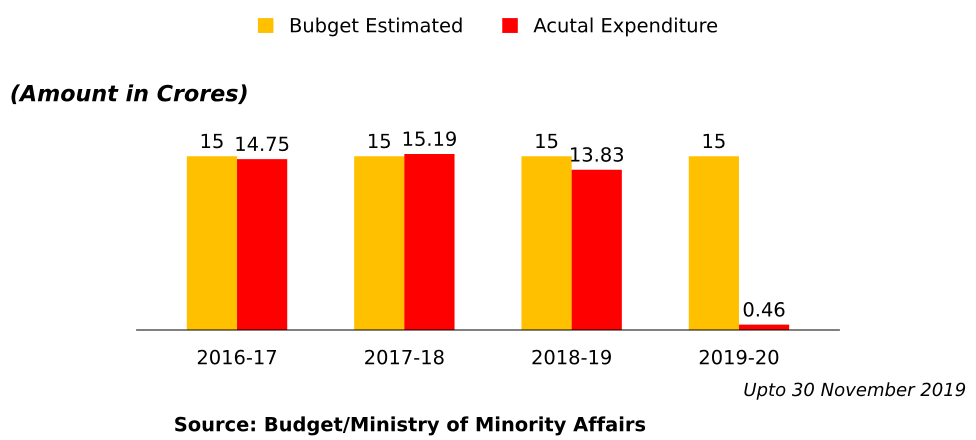 This screenshot has width=976, height=440. Describe the element at coordinates (262, 144) in the screenshot. I see `data-label: 14.75` at that location.